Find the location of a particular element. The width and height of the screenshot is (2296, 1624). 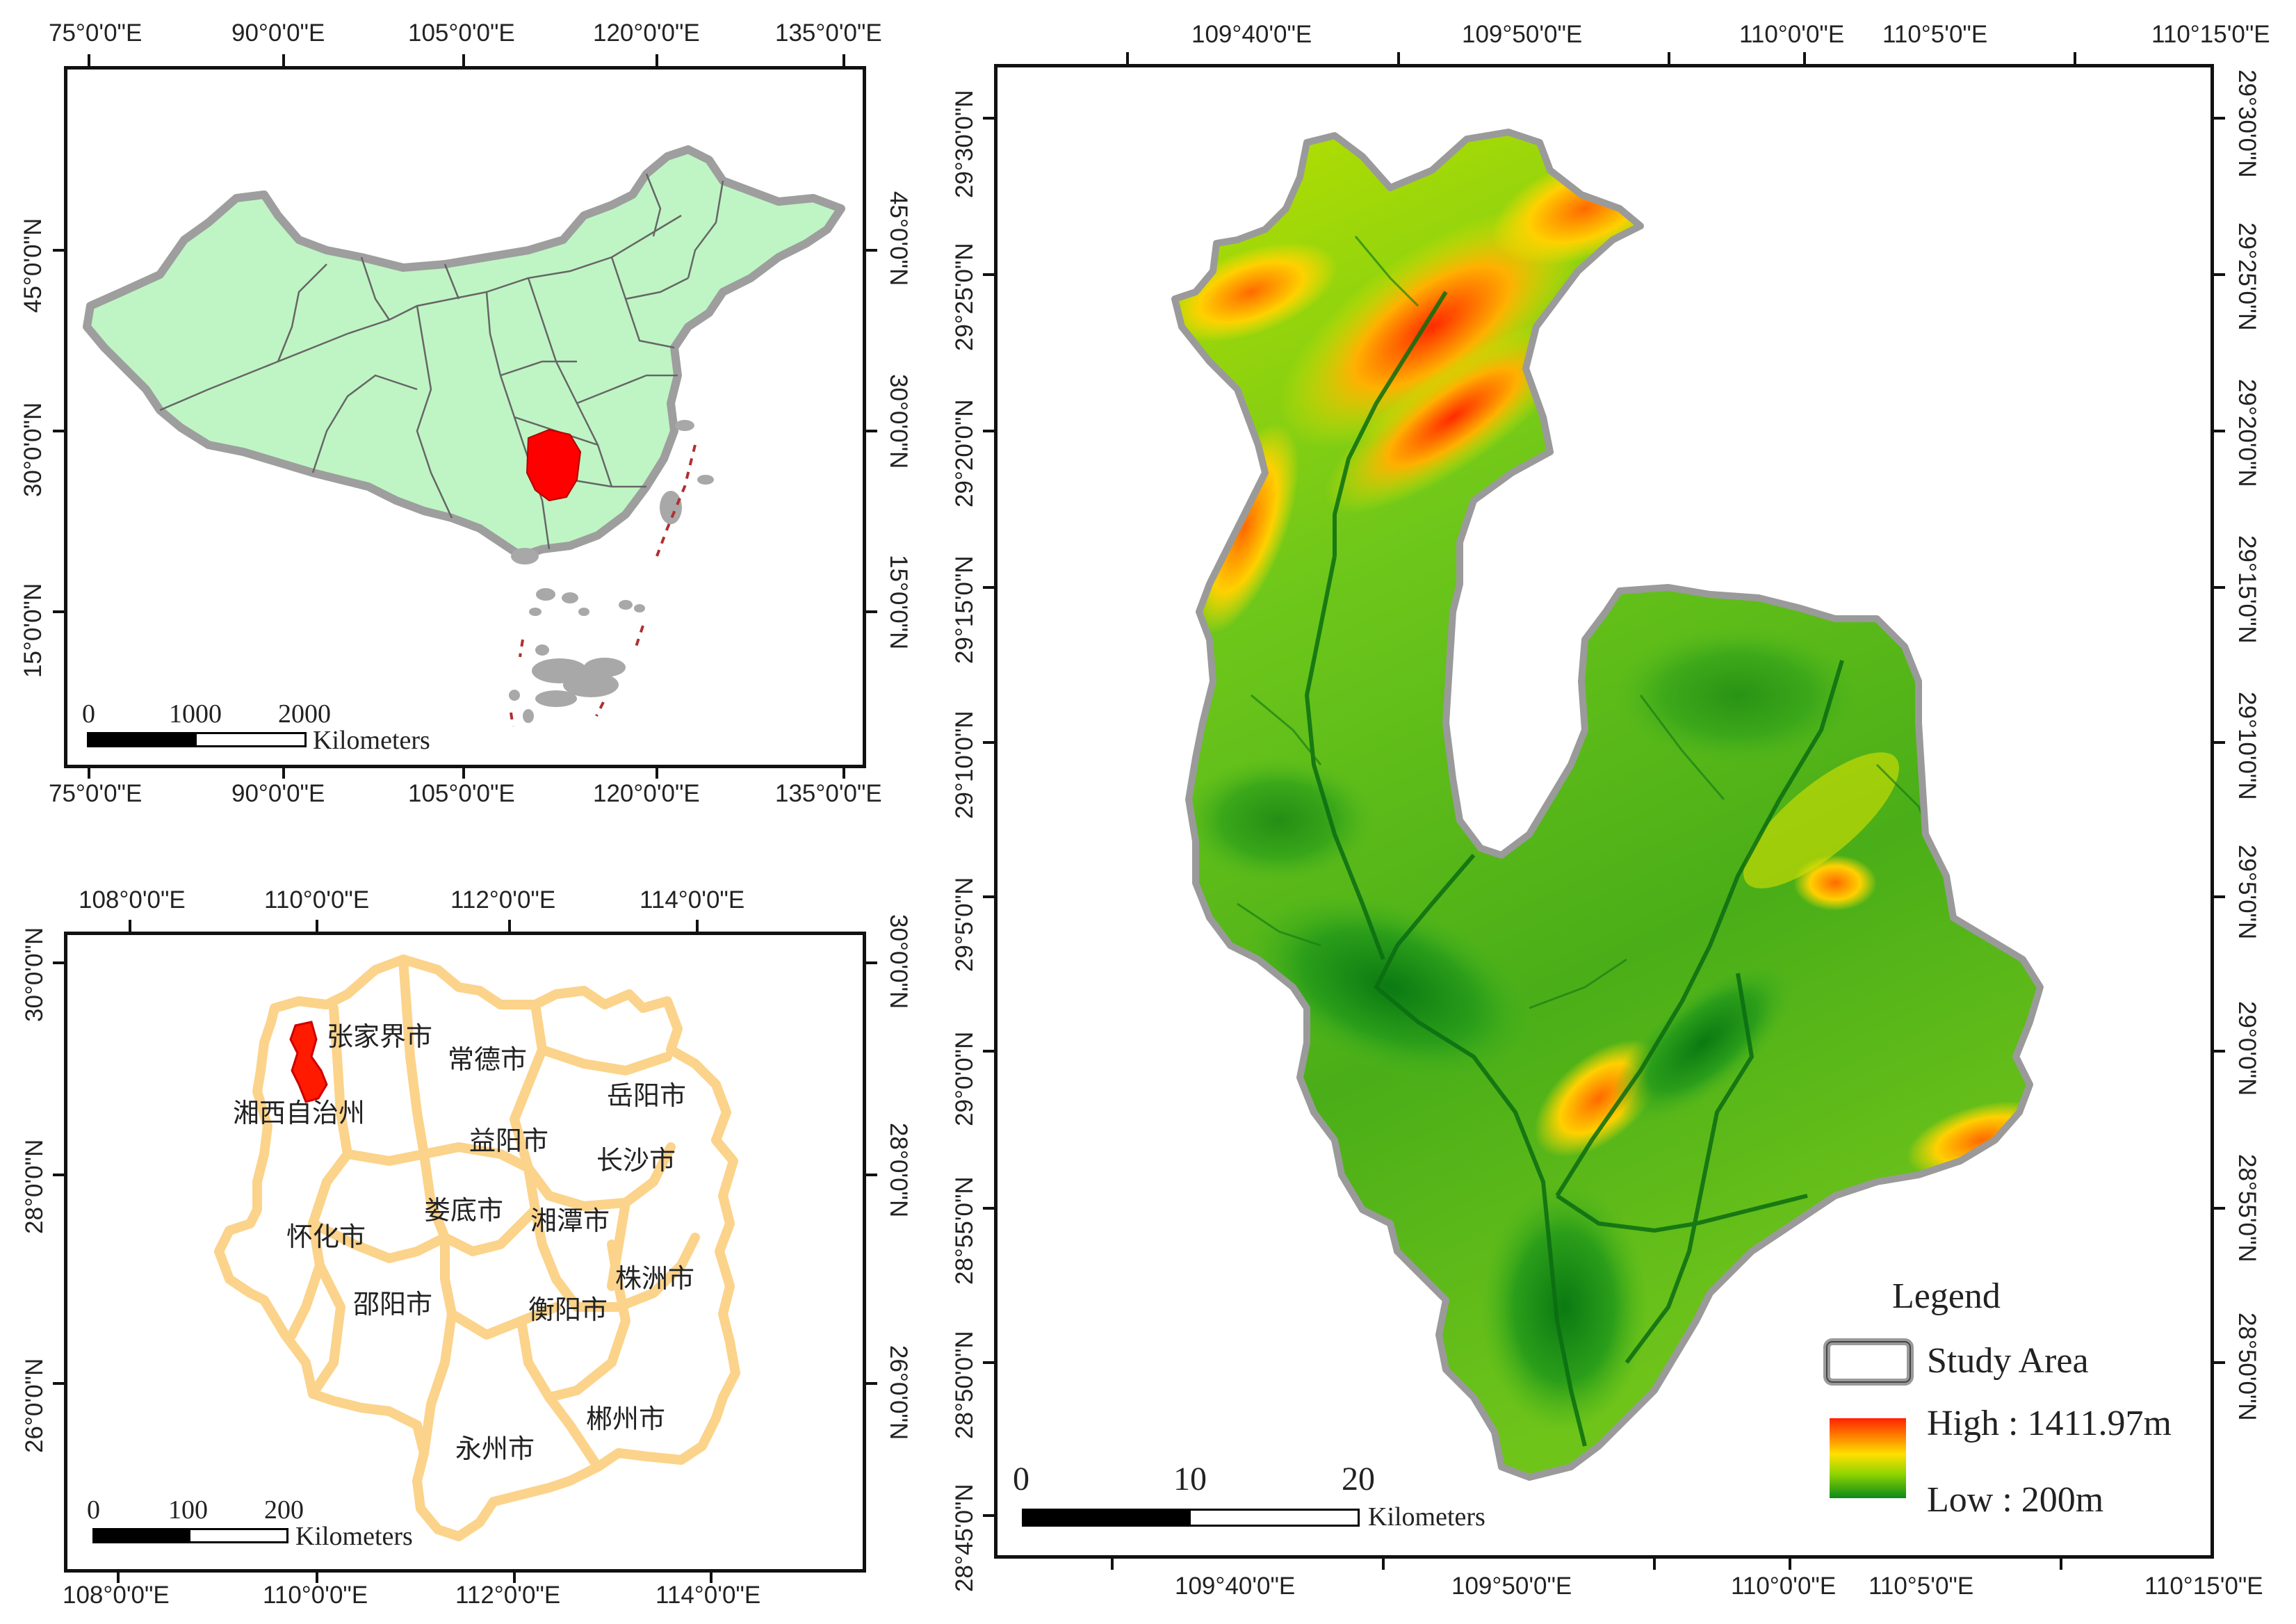

china-bottom-lon-label: 105°0'0"E is located at coordinates (462, 793).